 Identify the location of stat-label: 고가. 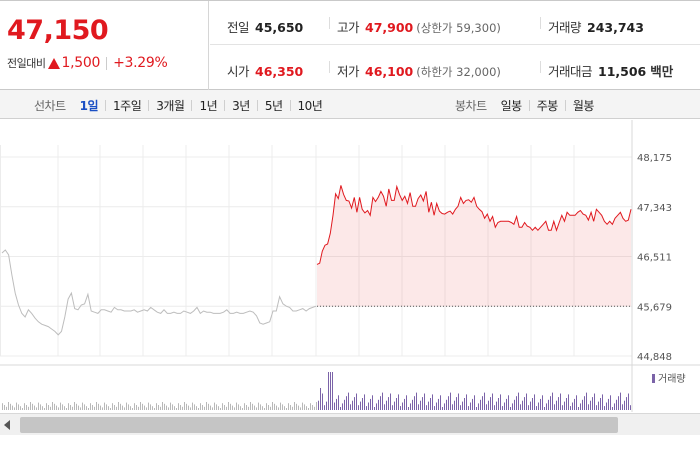
(348, 27).